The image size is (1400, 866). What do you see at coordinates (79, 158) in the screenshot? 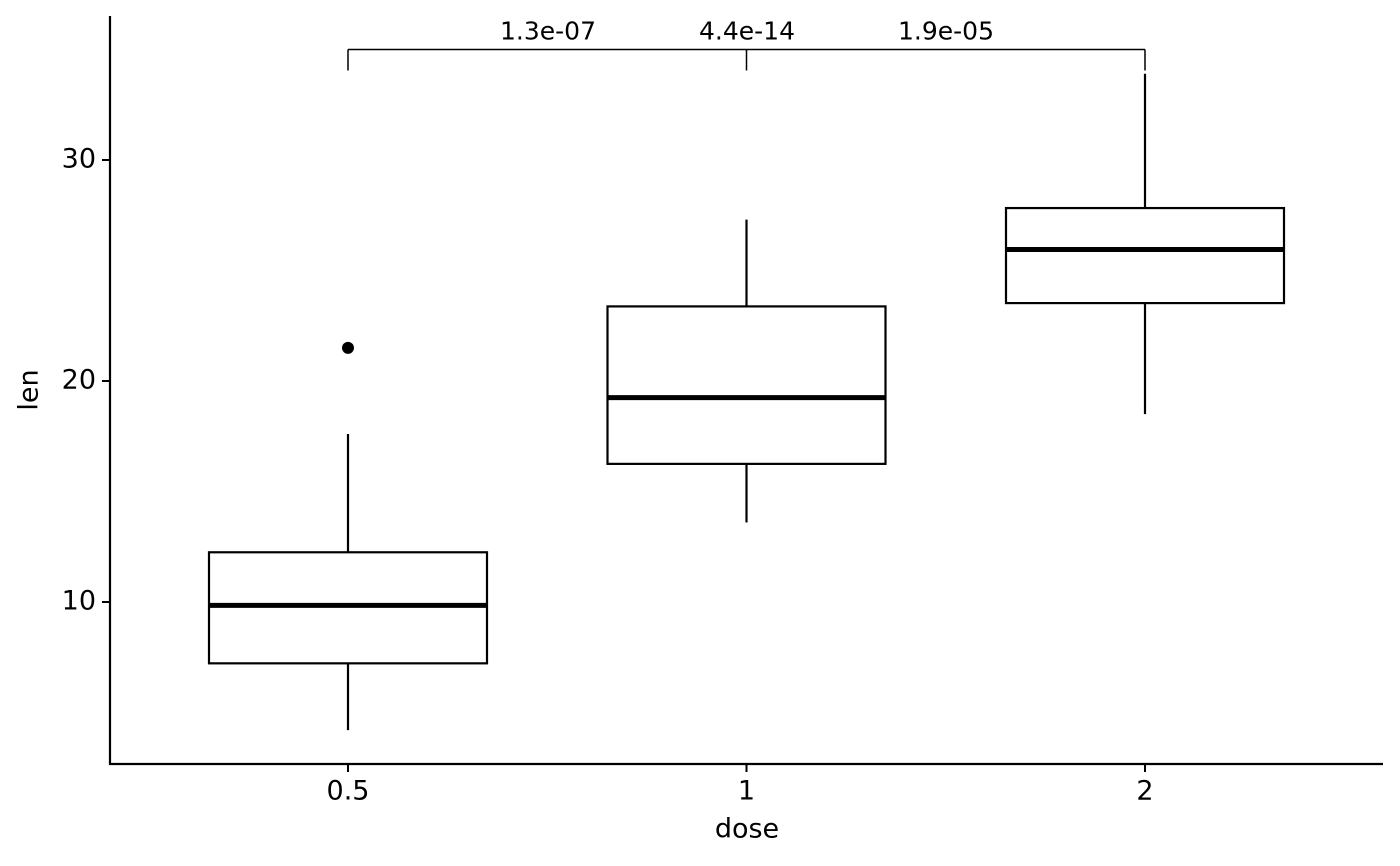
I see `y-tick-label: 30` at bounding box center [79, 158].